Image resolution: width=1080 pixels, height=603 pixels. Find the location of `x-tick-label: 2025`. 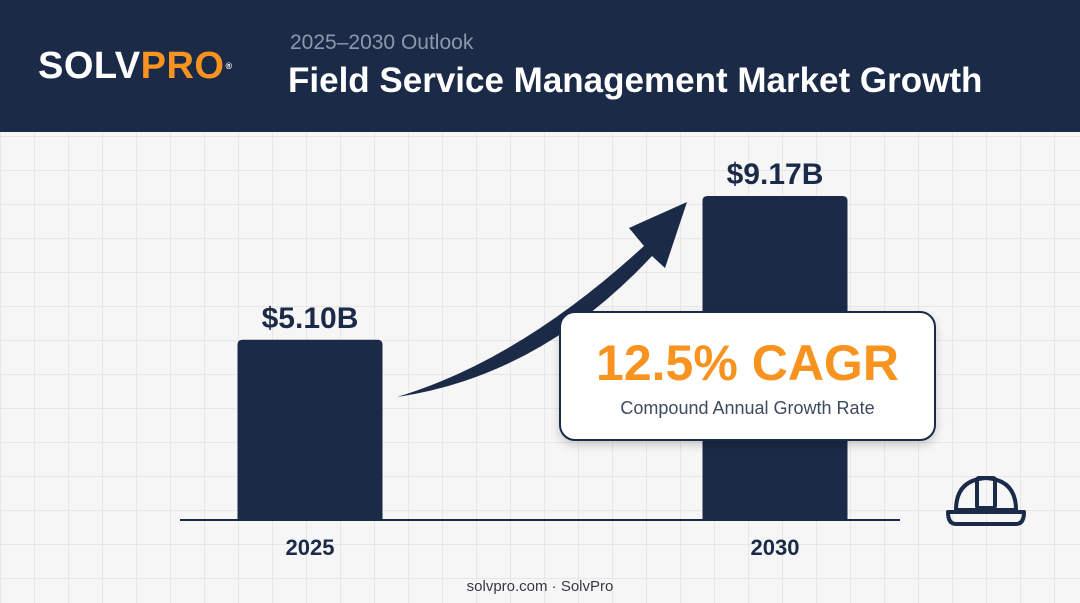

x-tick-label: 2025 is located at coordinates (310, 547).